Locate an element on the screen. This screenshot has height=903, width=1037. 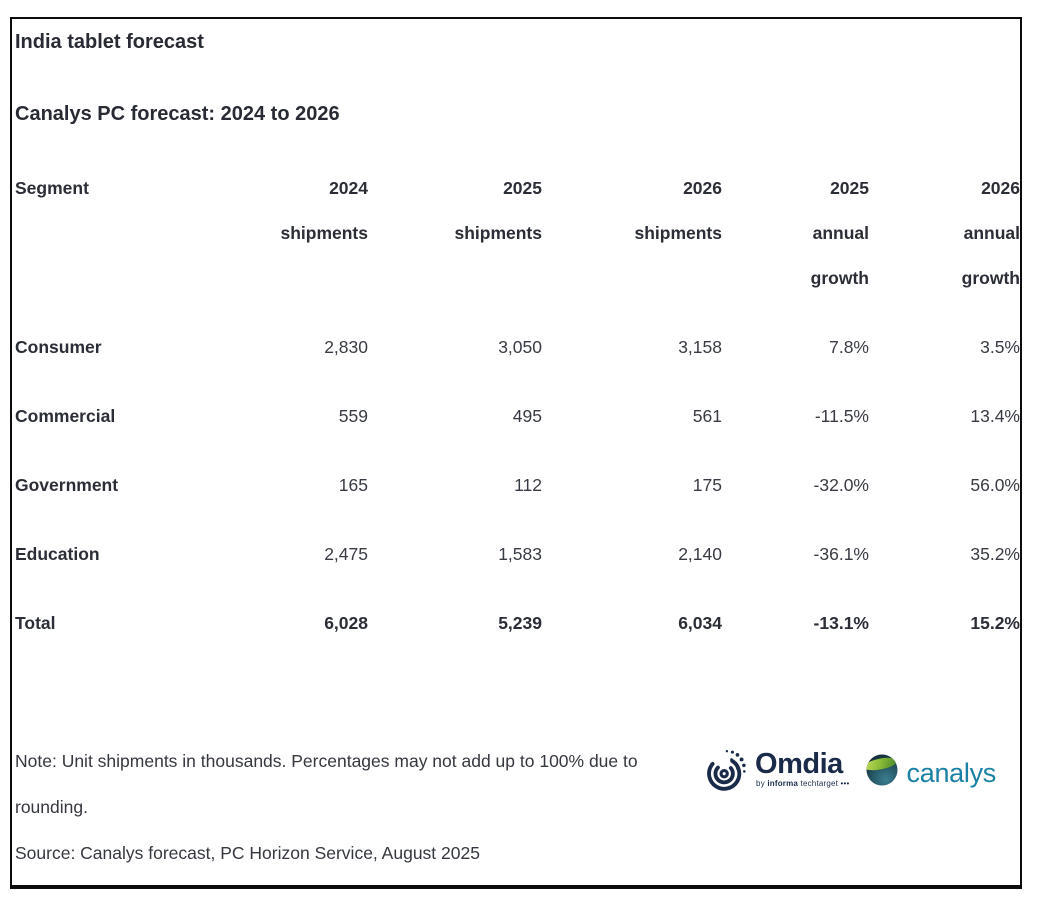
value-cell: 15.2% is located at coordinates (995, 623).